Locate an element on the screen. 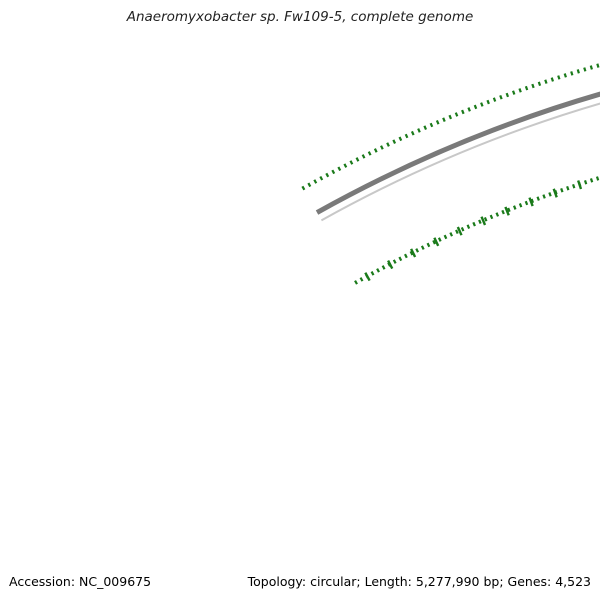  backbone is located at coordinates (457, 156).